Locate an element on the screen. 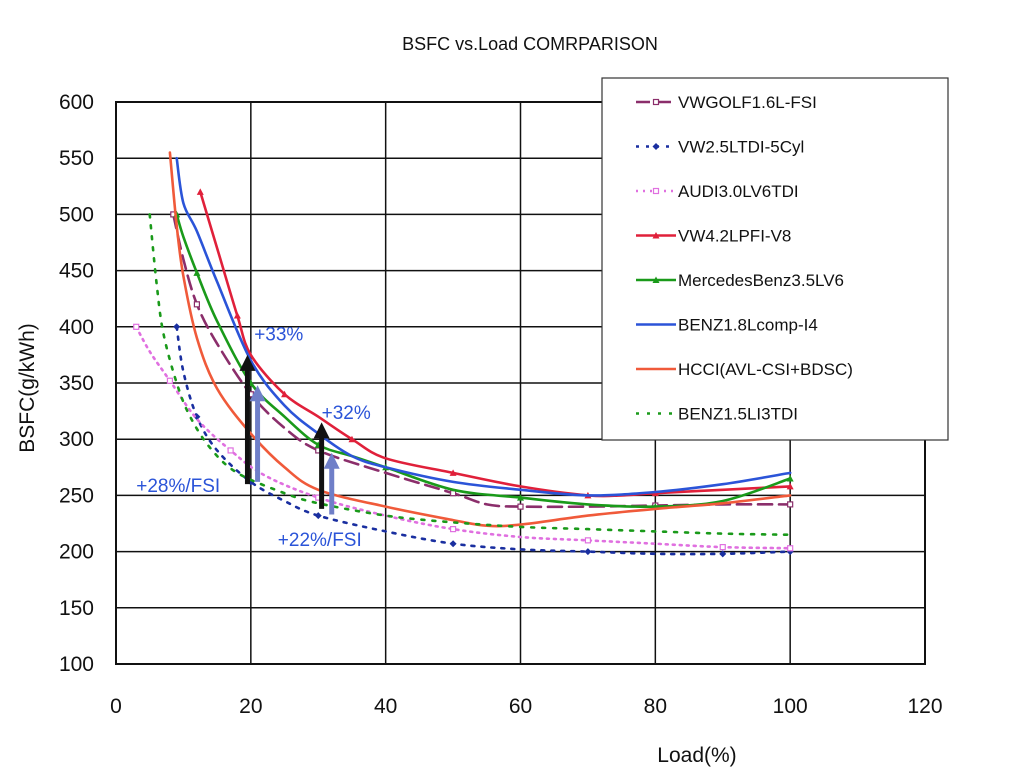 This screenshot has height=777, width=1023. y-tick-label: 200 is located at coordinates (76, 552).